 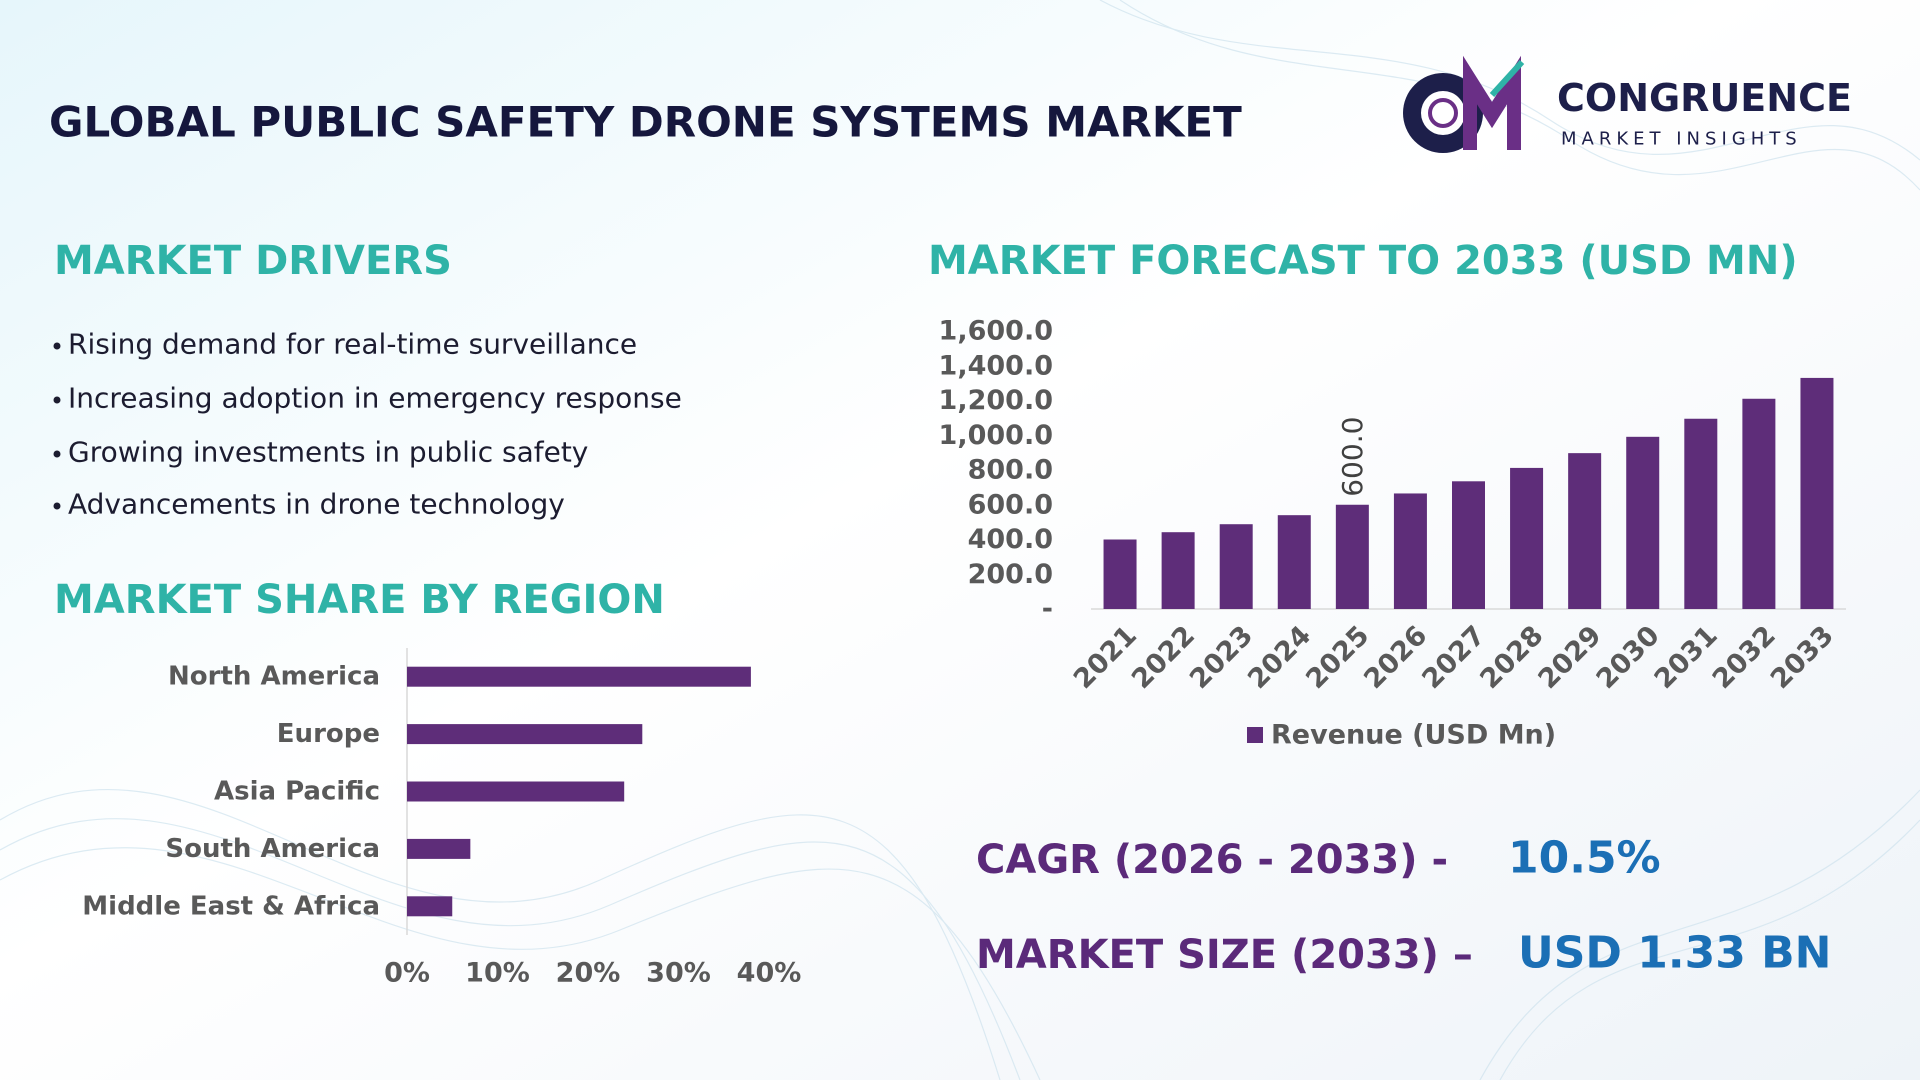 What do you see at coordinates (1255, 735) in the screenshot?
I see `legend-swatch` at bounding box center [1255, 735].